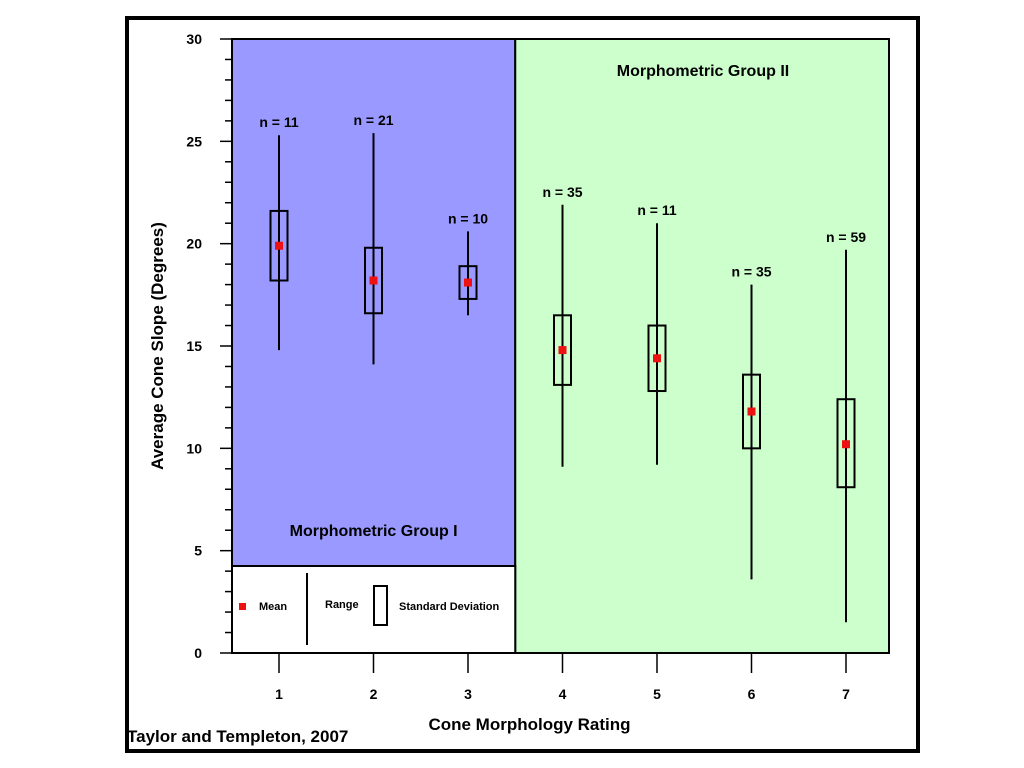  What do you see at coordinates (449, 607) in the screenshot?
I see `legend-sd-label: Standard Deviation` at bounding box center [449, 607].